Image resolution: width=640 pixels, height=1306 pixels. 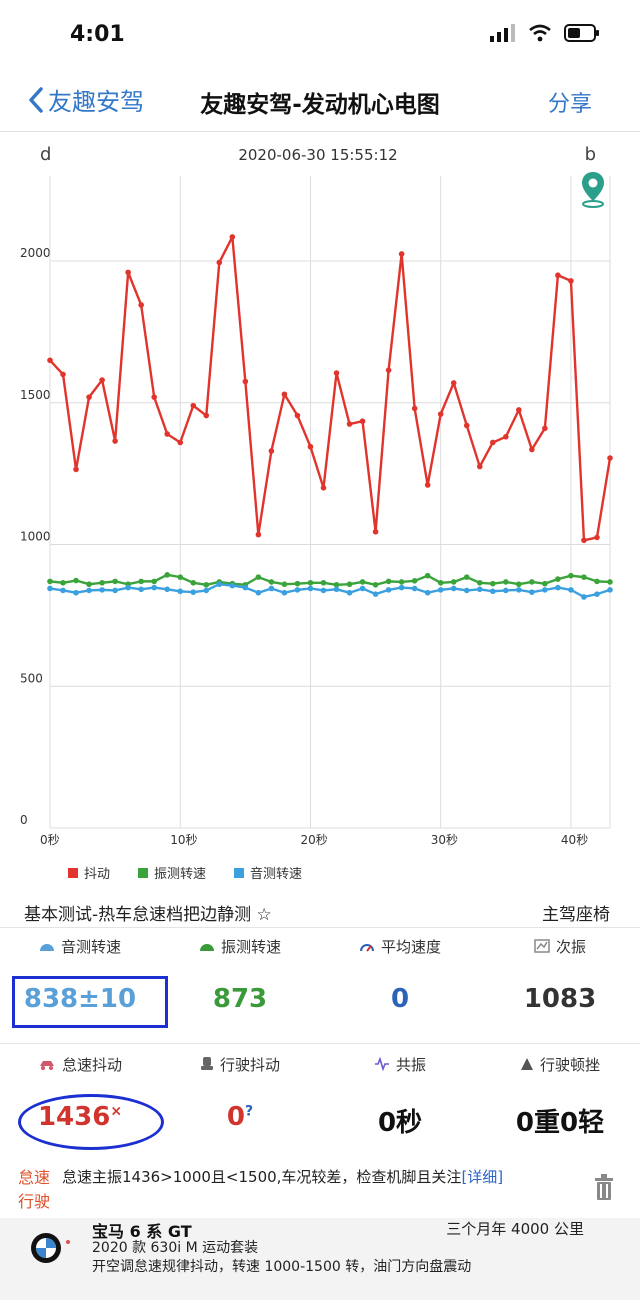 I want to click on stat-label-wrap: 振测转速, so click(x=240, y=946).